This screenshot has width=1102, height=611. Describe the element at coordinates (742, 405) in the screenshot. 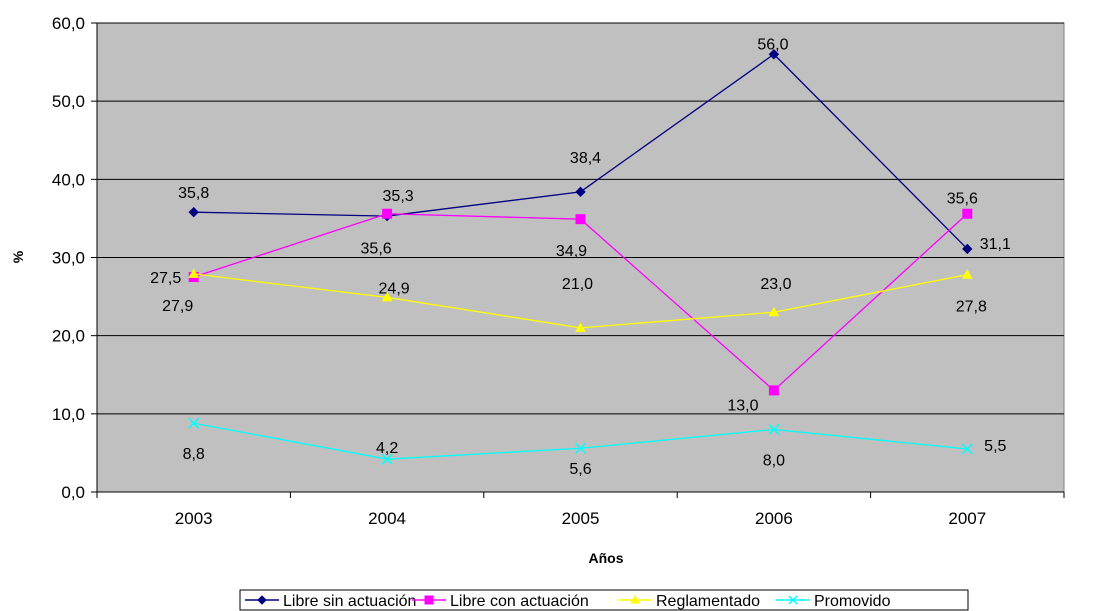

I see `data-label: 13,0` at that location.